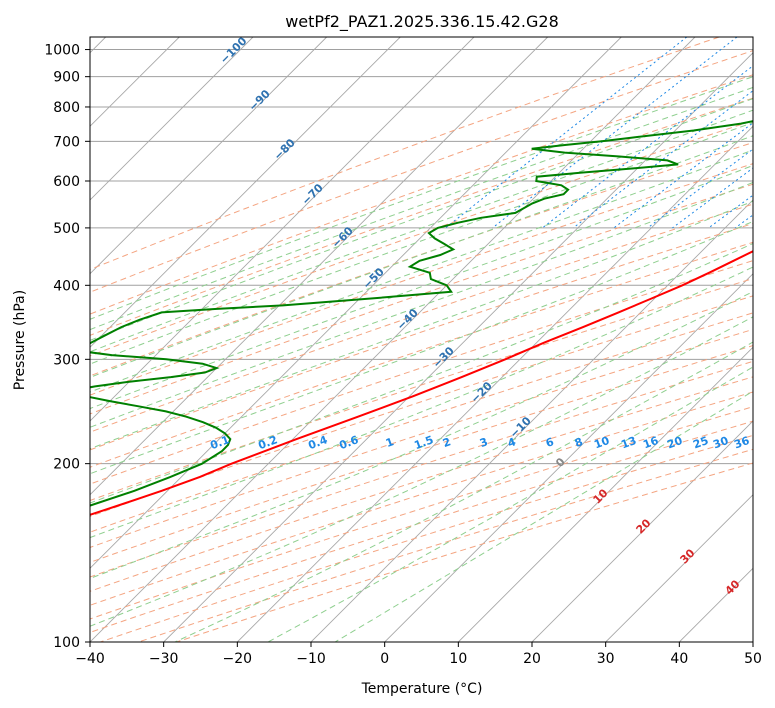  I want to click on y-tick-label: 300, so click(66, 360).